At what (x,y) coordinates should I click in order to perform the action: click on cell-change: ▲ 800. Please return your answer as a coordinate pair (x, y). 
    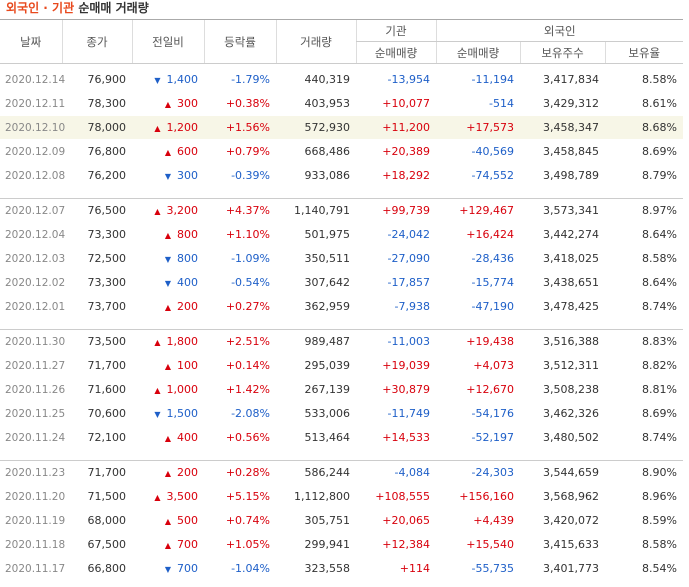
    Looking at the image, I should click on (168, 234).